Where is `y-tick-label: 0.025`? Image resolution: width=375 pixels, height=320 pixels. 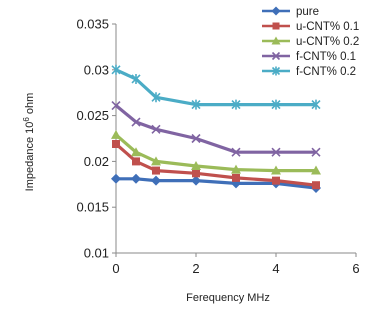
y-tick-label: 0.025 is located at coordinates (92, 115).